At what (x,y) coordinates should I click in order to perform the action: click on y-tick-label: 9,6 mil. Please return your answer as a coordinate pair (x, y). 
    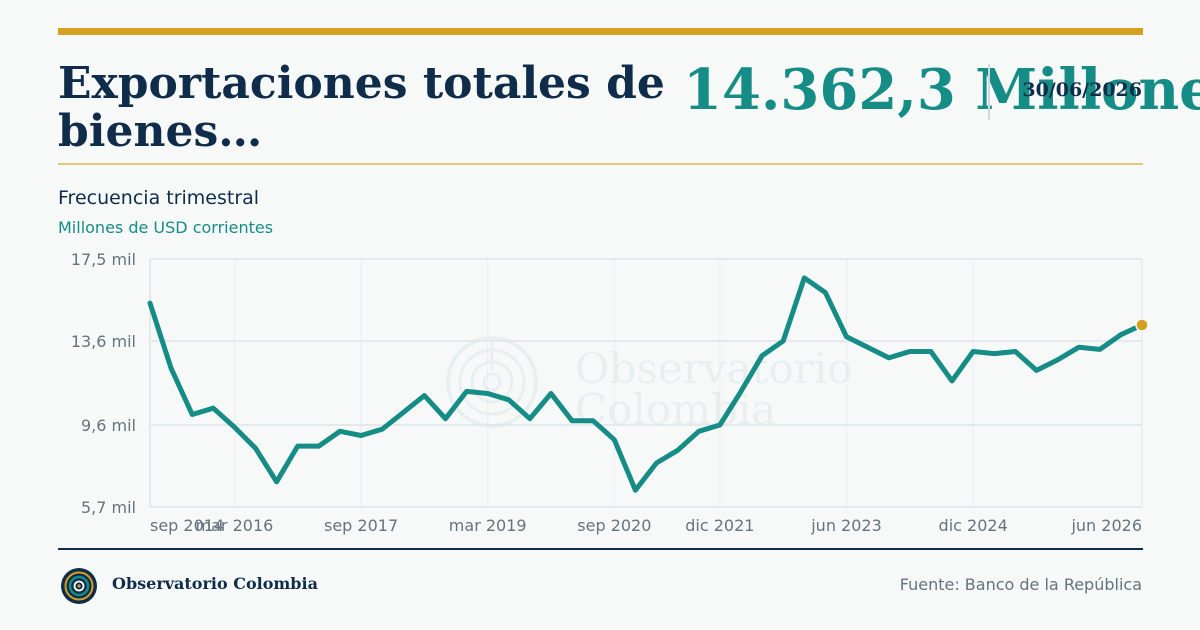
    Looking at the image, I should click on (108, 425).